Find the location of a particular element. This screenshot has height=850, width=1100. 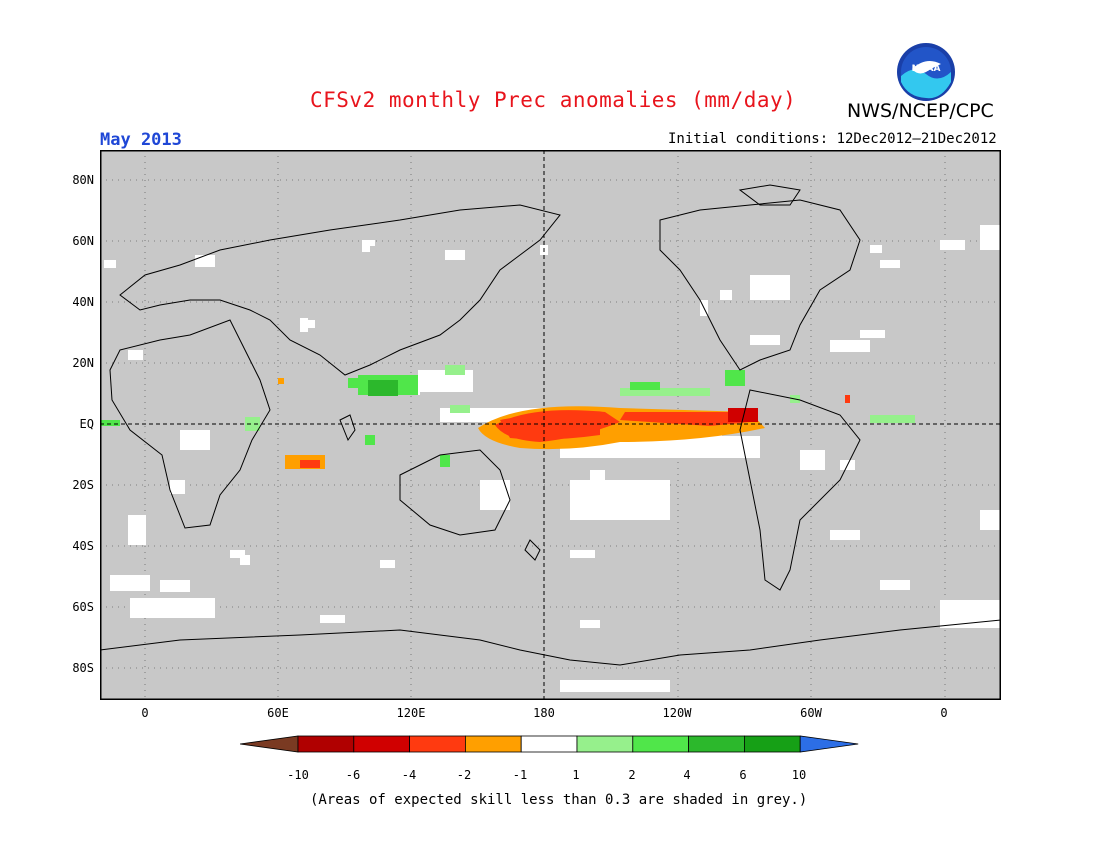

lon-label-120e: 120E is located at coordinates (411, 713).